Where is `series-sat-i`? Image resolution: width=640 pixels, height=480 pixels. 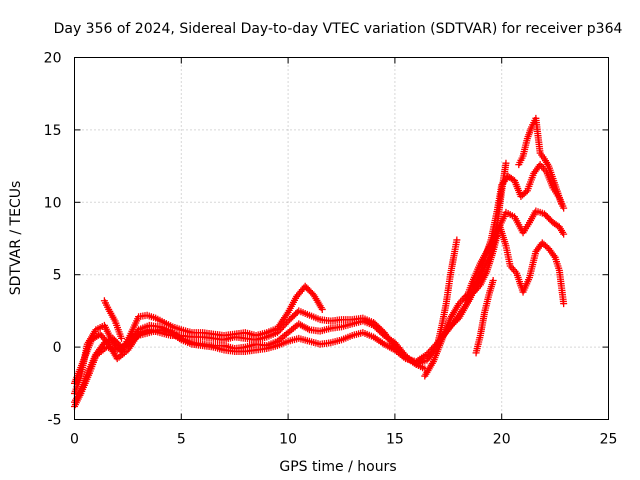
series-sat-i is located at coordinates (484, 316).